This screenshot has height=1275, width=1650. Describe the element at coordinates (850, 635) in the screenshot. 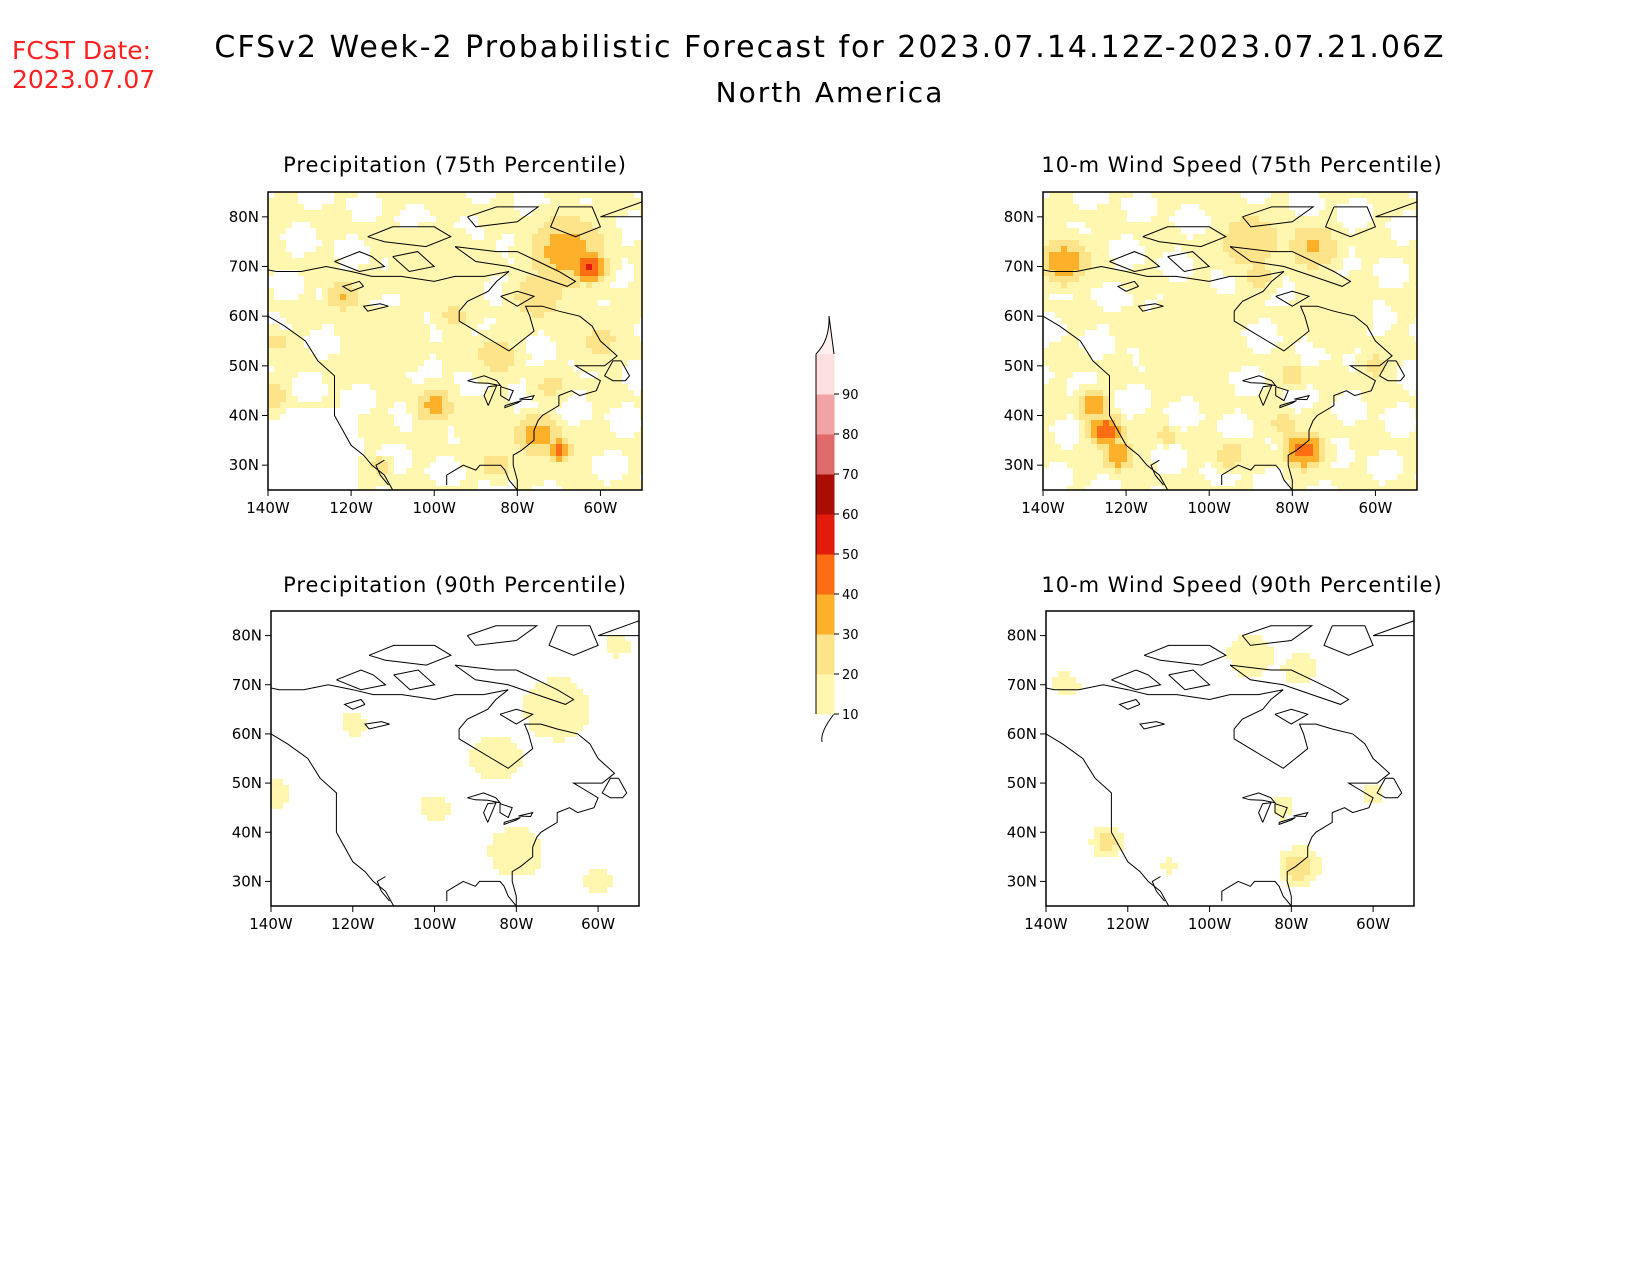

I see `colorbar-label: 30` at that location.